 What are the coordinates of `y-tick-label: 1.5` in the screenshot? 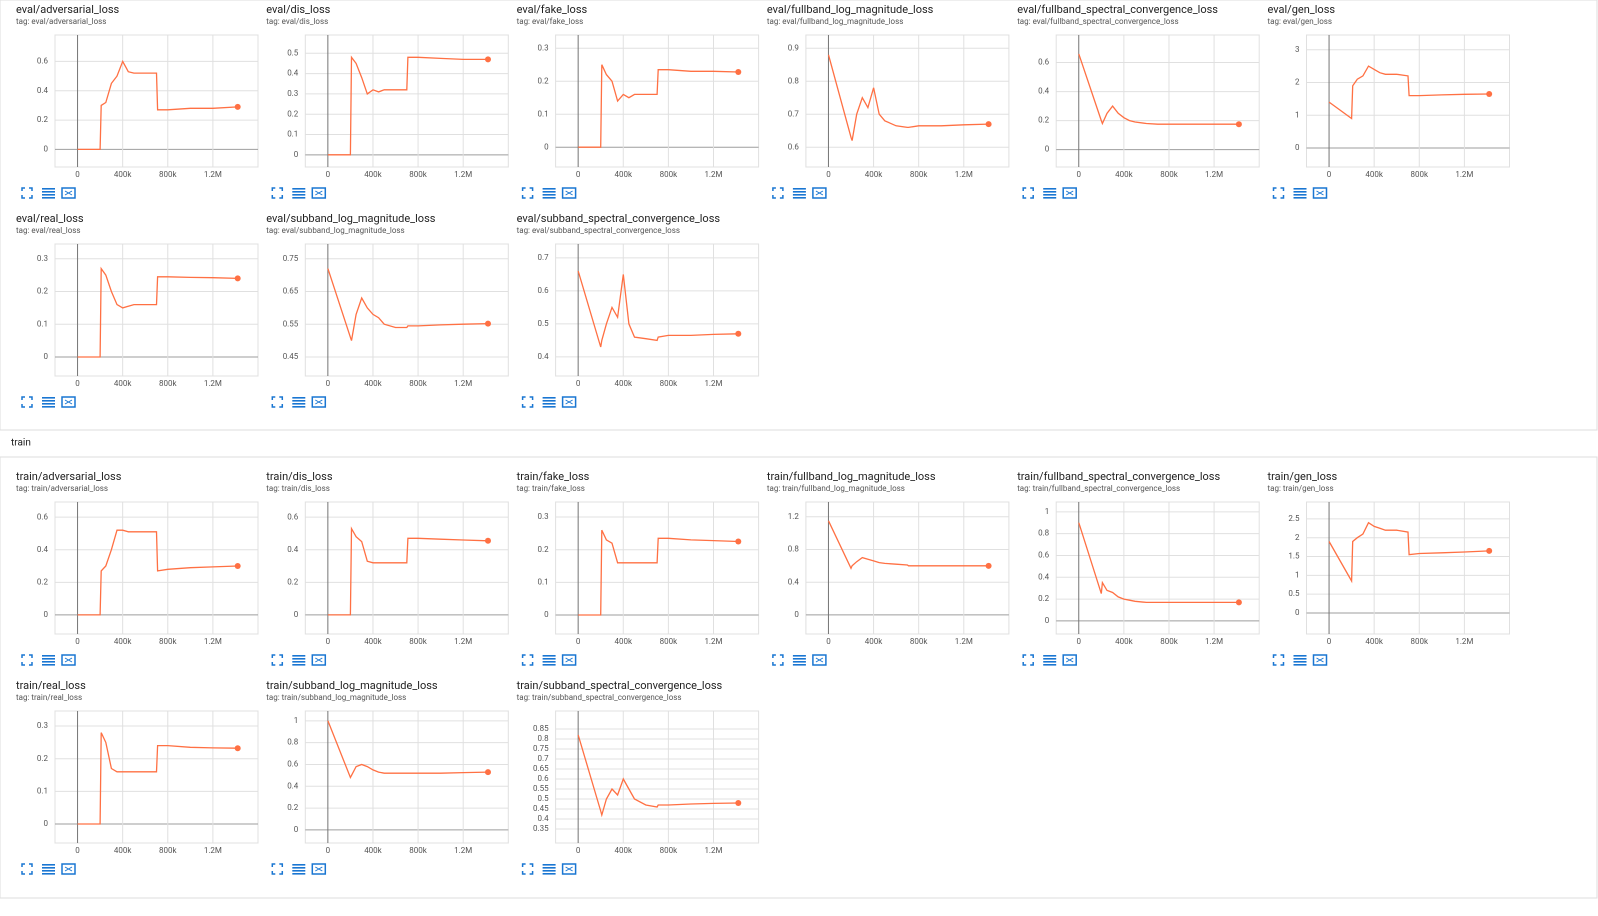 It's located at (1294, 556).